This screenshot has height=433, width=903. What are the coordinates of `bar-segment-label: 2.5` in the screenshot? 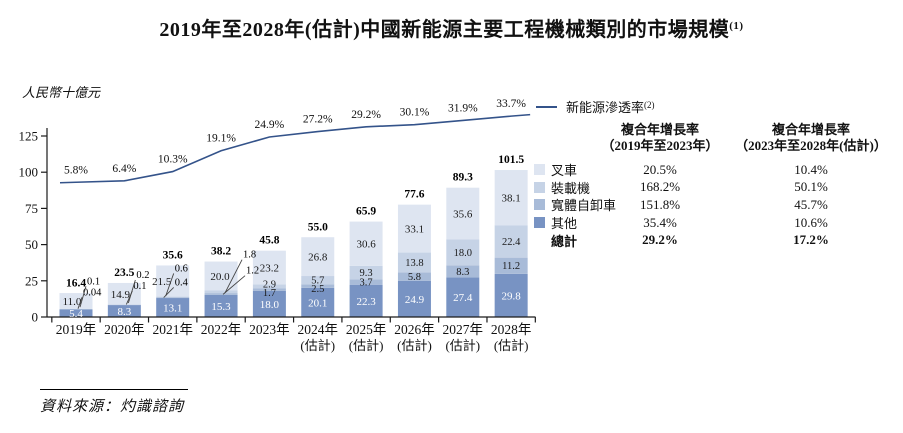 It's located at (317, 289).